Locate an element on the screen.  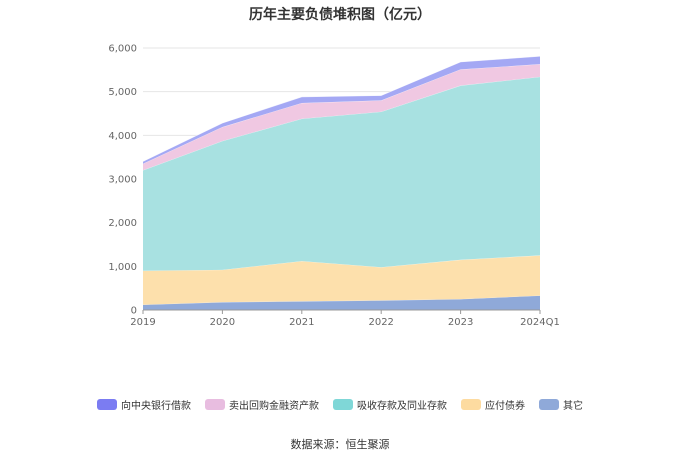
legend-label: 向中央银行借款 is located at coordinates (156, 406).